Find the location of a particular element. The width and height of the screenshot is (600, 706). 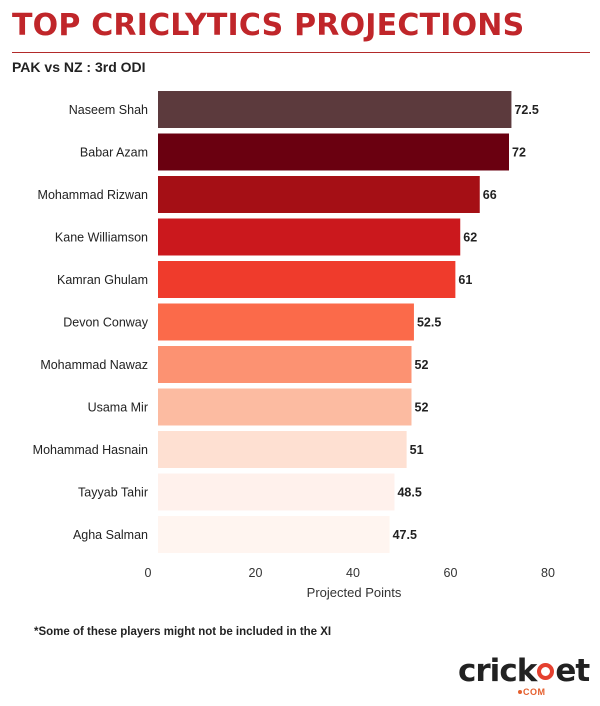

category-label: Naseem Shah is located at coordinates (108, 110).